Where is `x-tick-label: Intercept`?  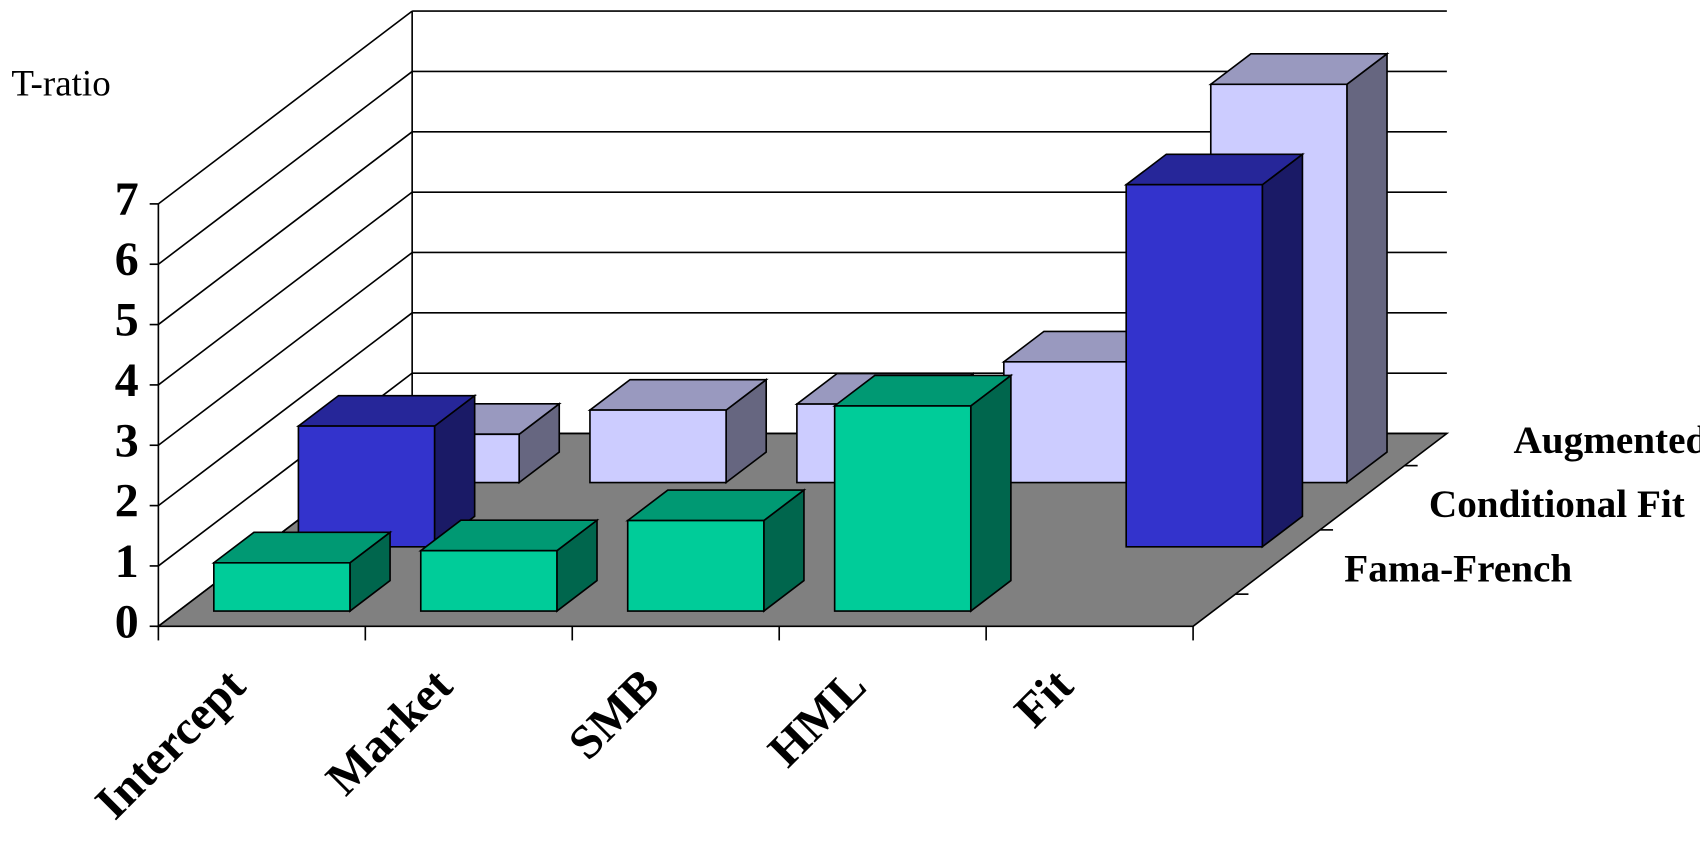 x-tick-label: Intercept is located at coordinates (170, 744).